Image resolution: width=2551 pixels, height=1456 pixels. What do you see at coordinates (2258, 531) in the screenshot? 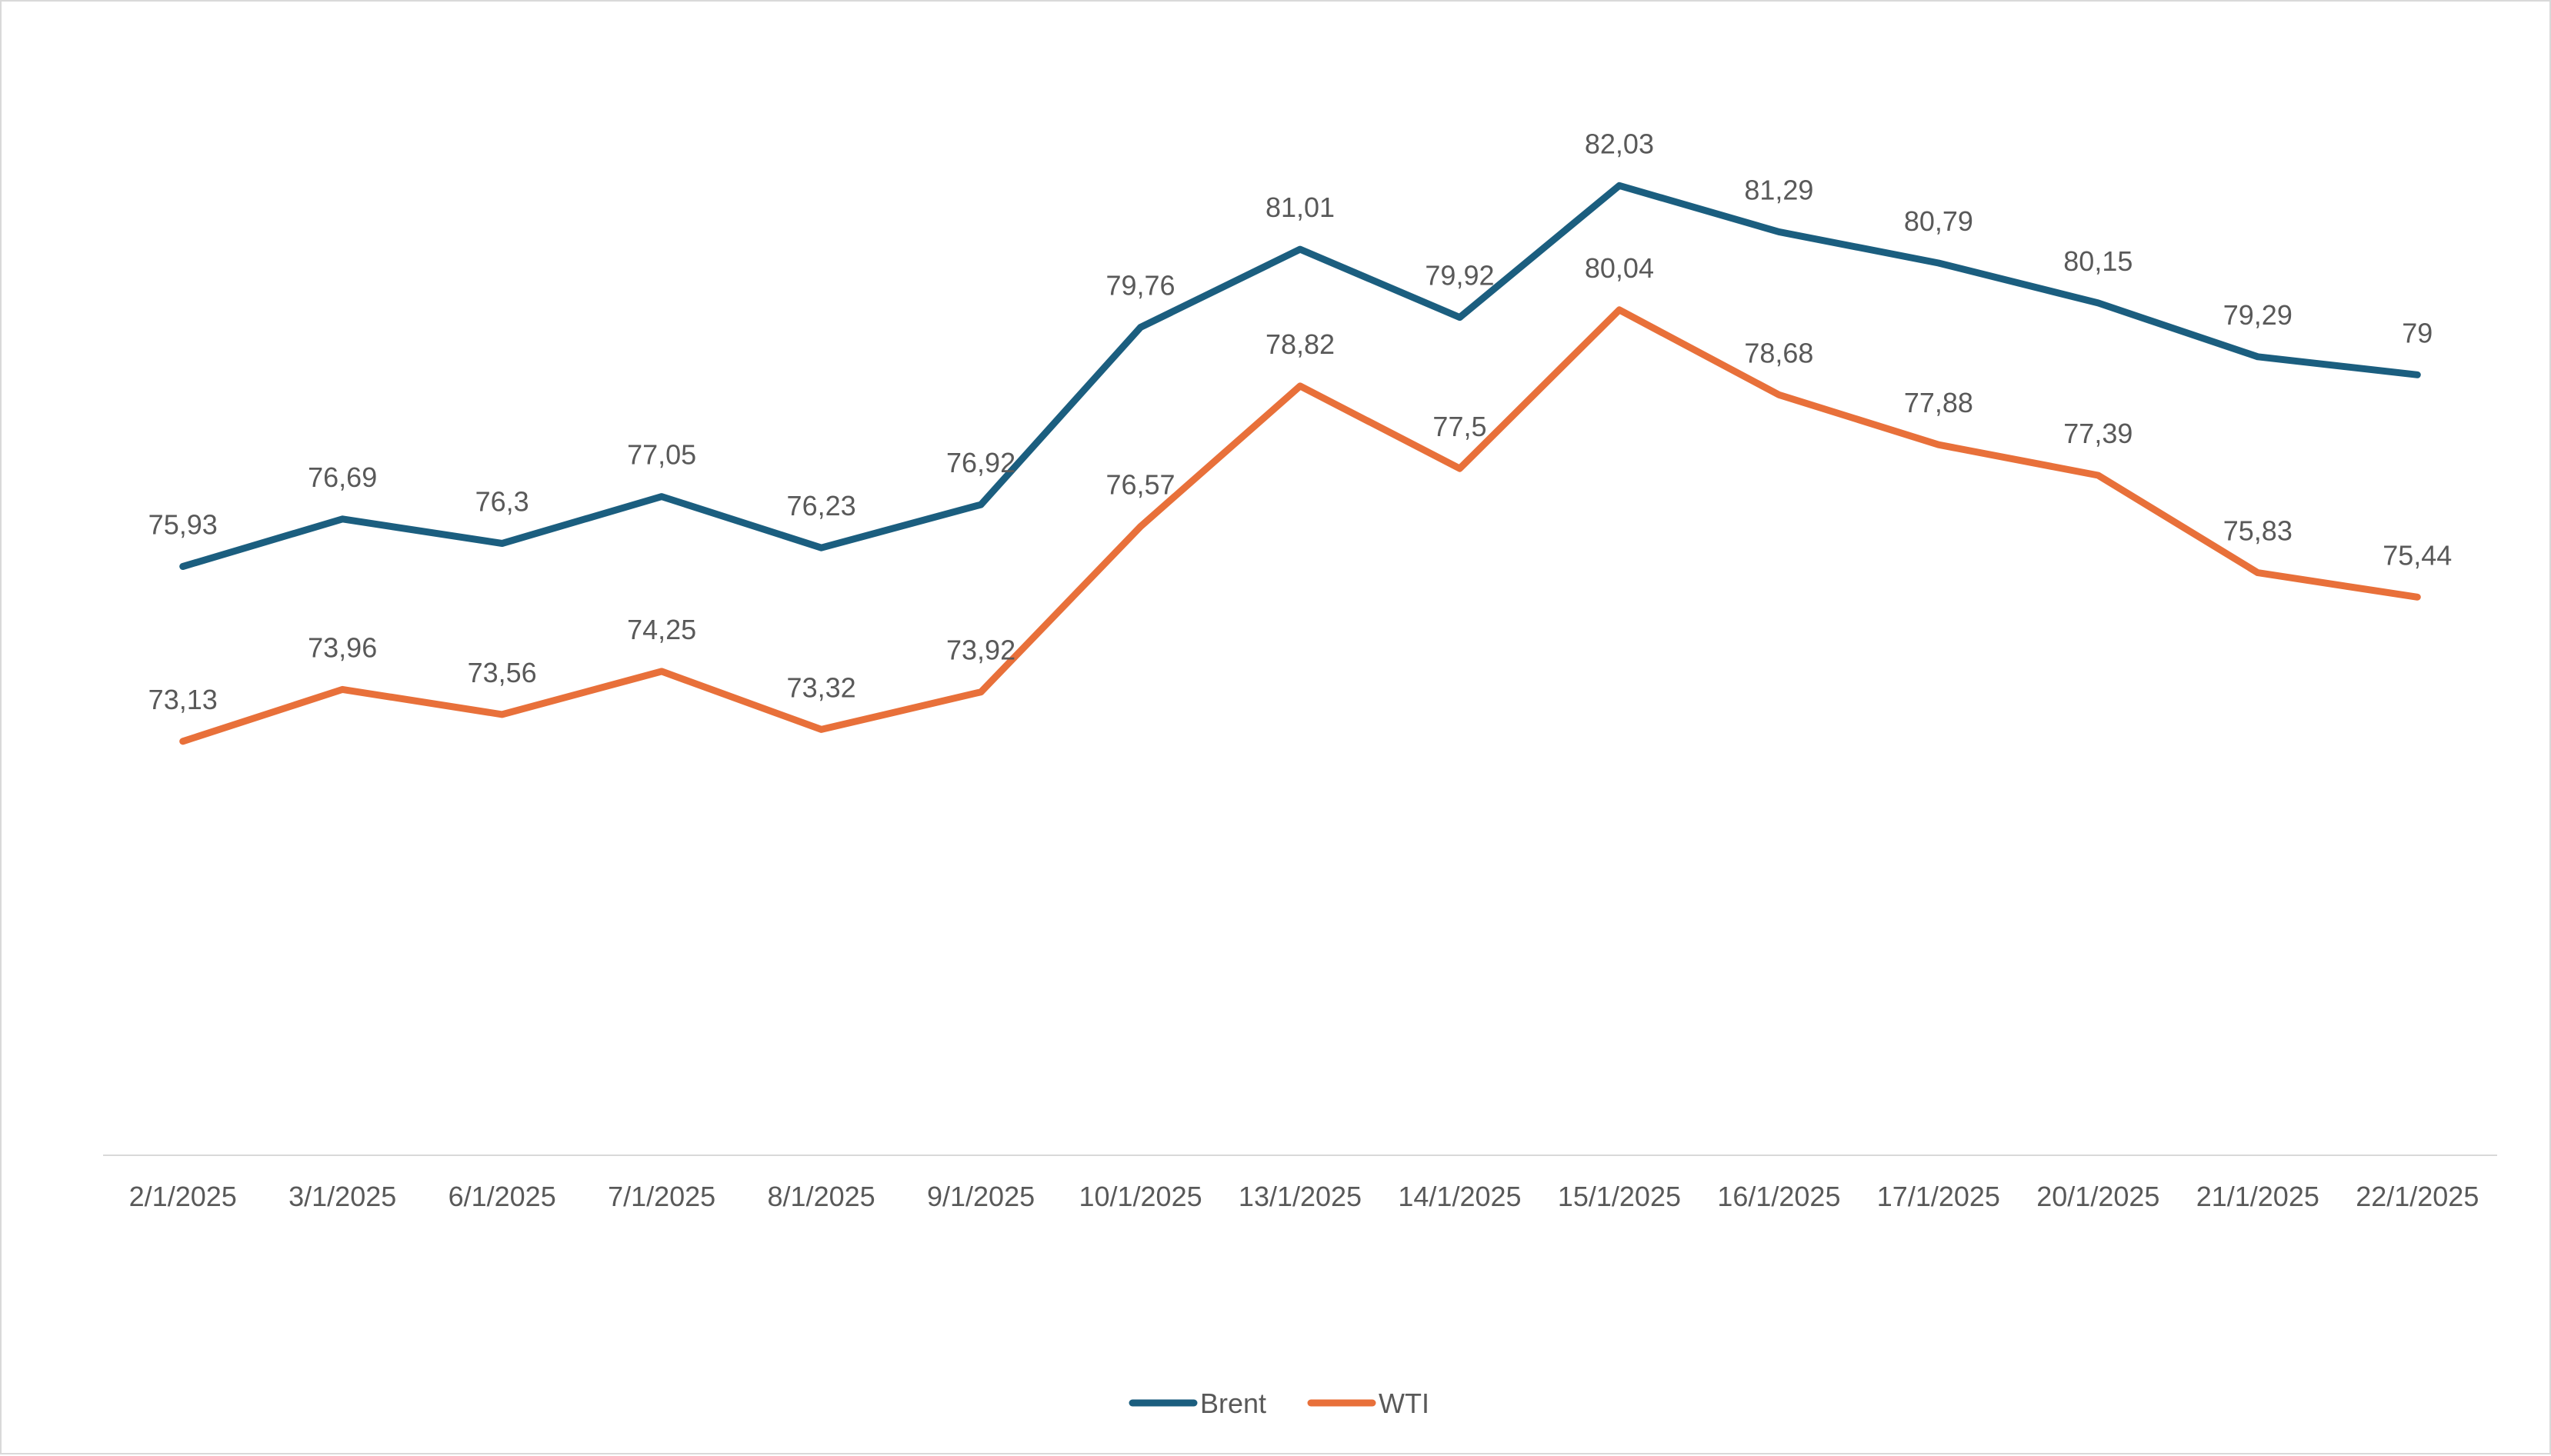
I see `data-label-wti: 75,83` at bounding box center [2258, 531].